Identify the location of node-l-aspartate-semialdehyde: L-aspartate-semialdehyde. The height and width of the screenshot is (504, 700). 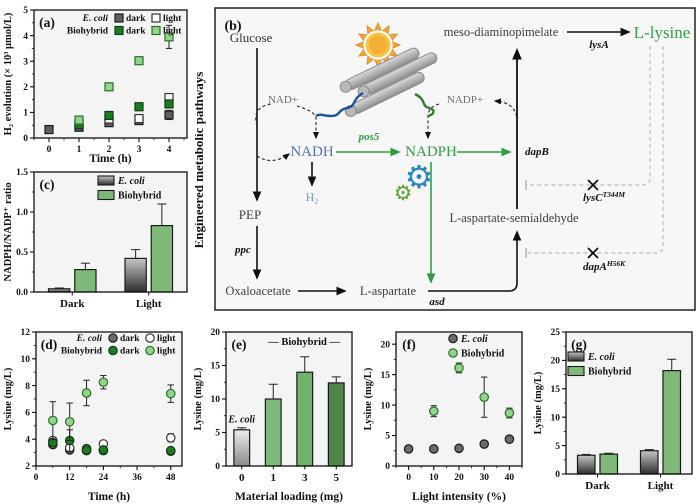
(514, 218).